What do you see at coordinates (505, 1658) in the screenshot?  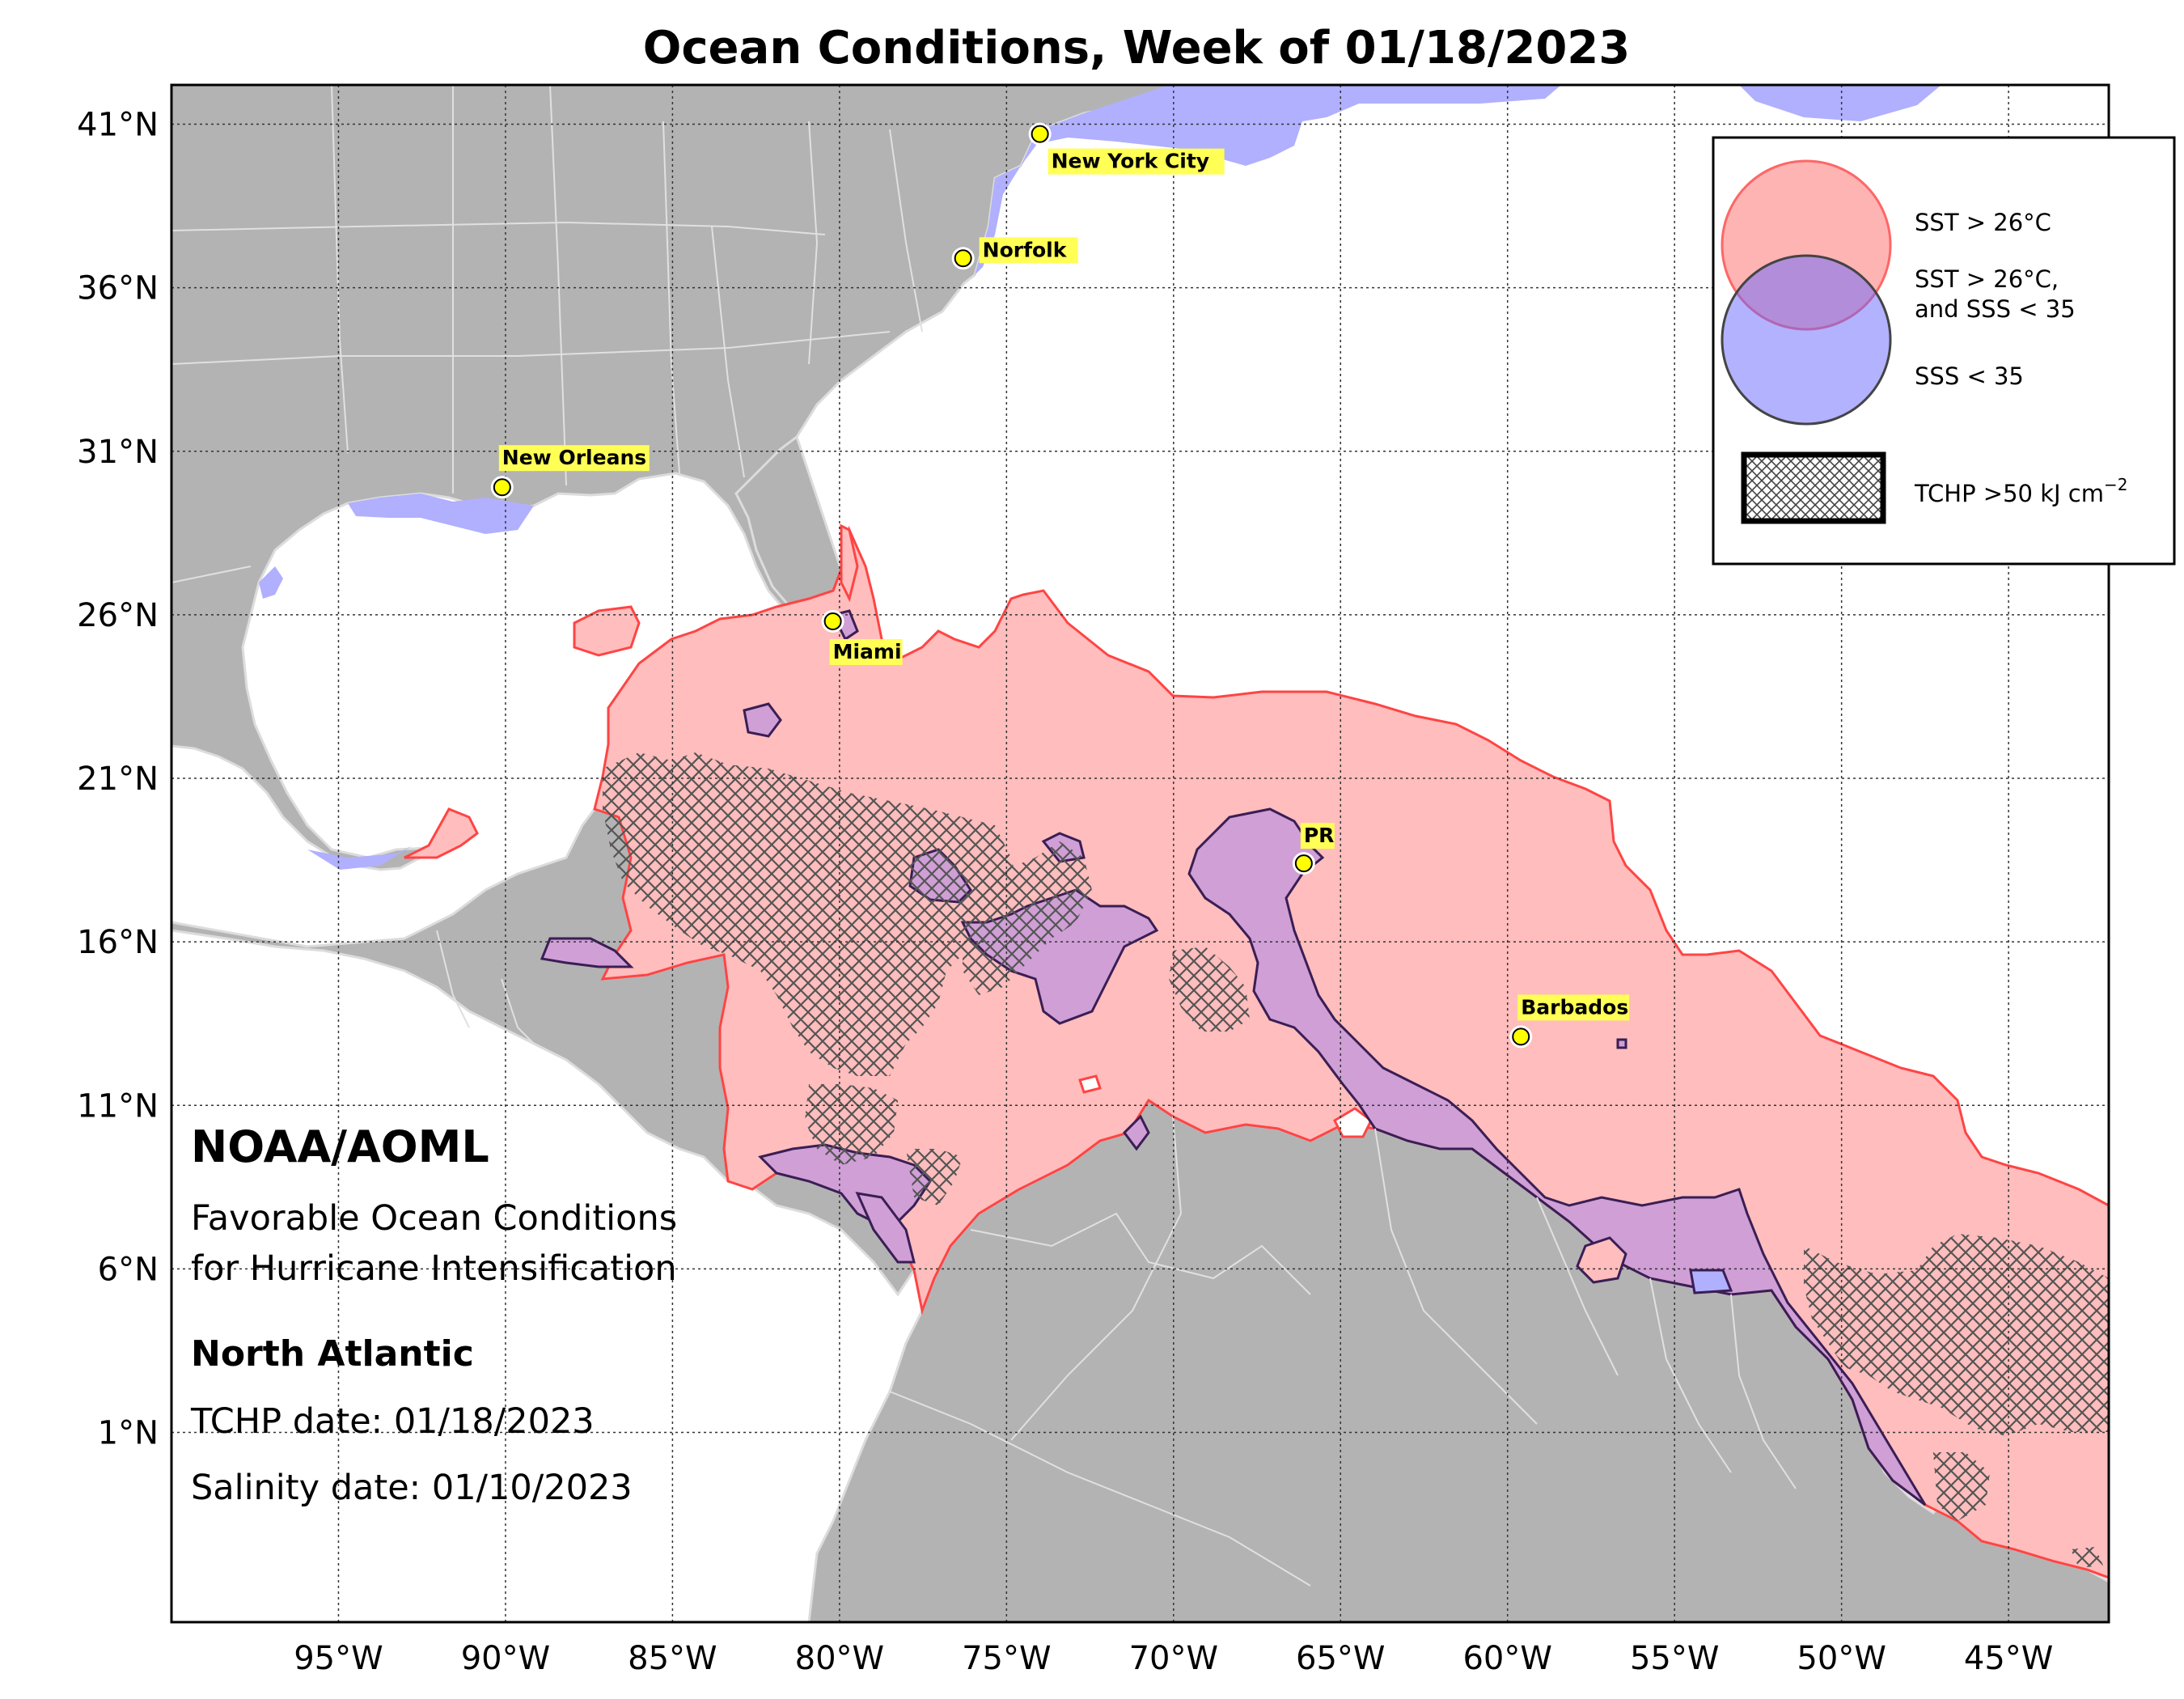 I see `lon-tick-label: 90°W` at bounding box center [505, 1658].